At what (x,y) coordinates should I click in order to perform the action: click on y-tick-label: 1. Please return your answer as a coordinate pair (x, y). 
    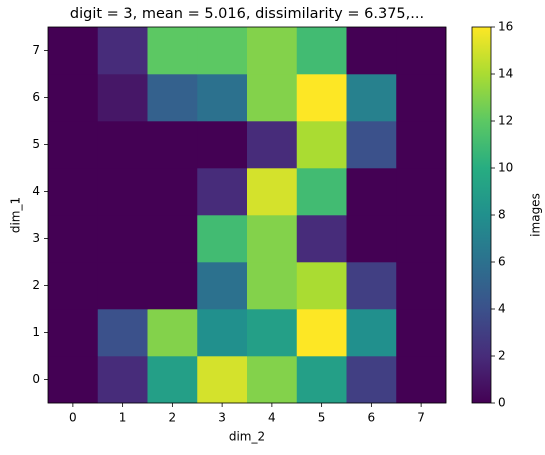
    Looking at the image, I should click on (36, 332).